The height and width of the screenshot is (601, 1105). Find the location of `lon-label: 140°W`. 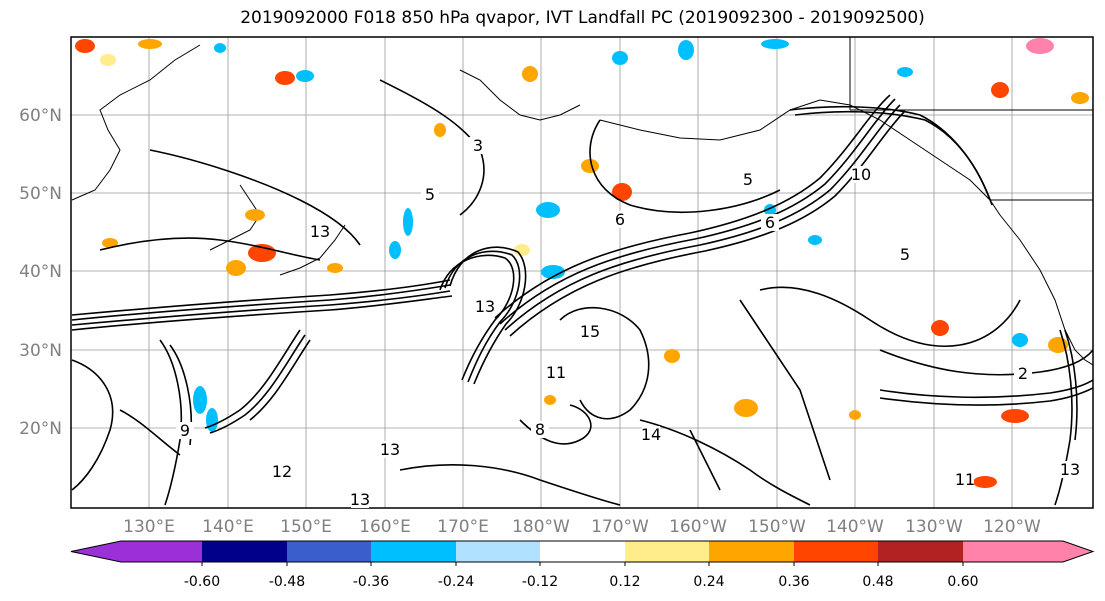

lon-label: 140°W is located at coordinates (855, 527).